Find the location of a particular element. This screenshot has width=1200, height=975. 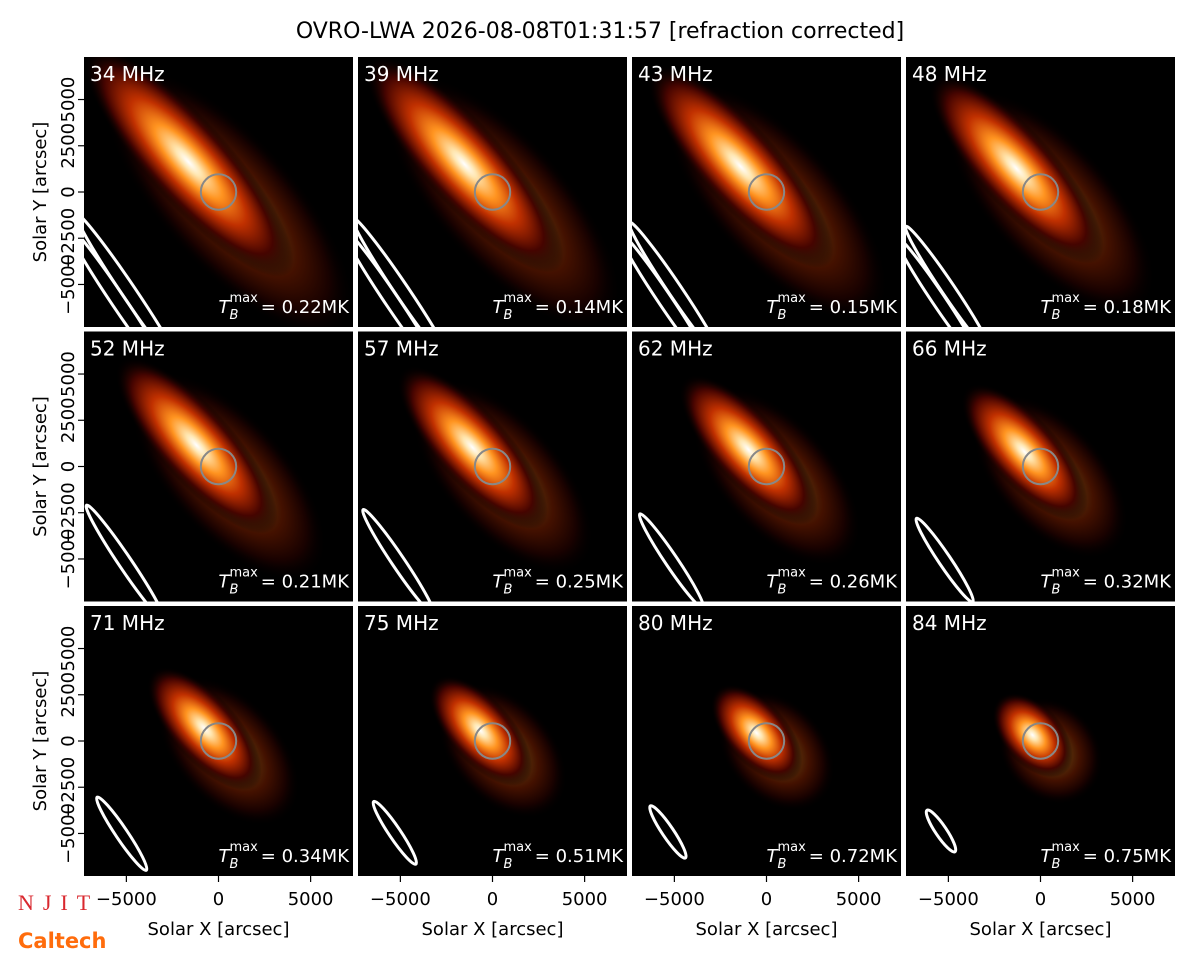

frequency-label: 62 MHz is located at coordinates (675, 349).